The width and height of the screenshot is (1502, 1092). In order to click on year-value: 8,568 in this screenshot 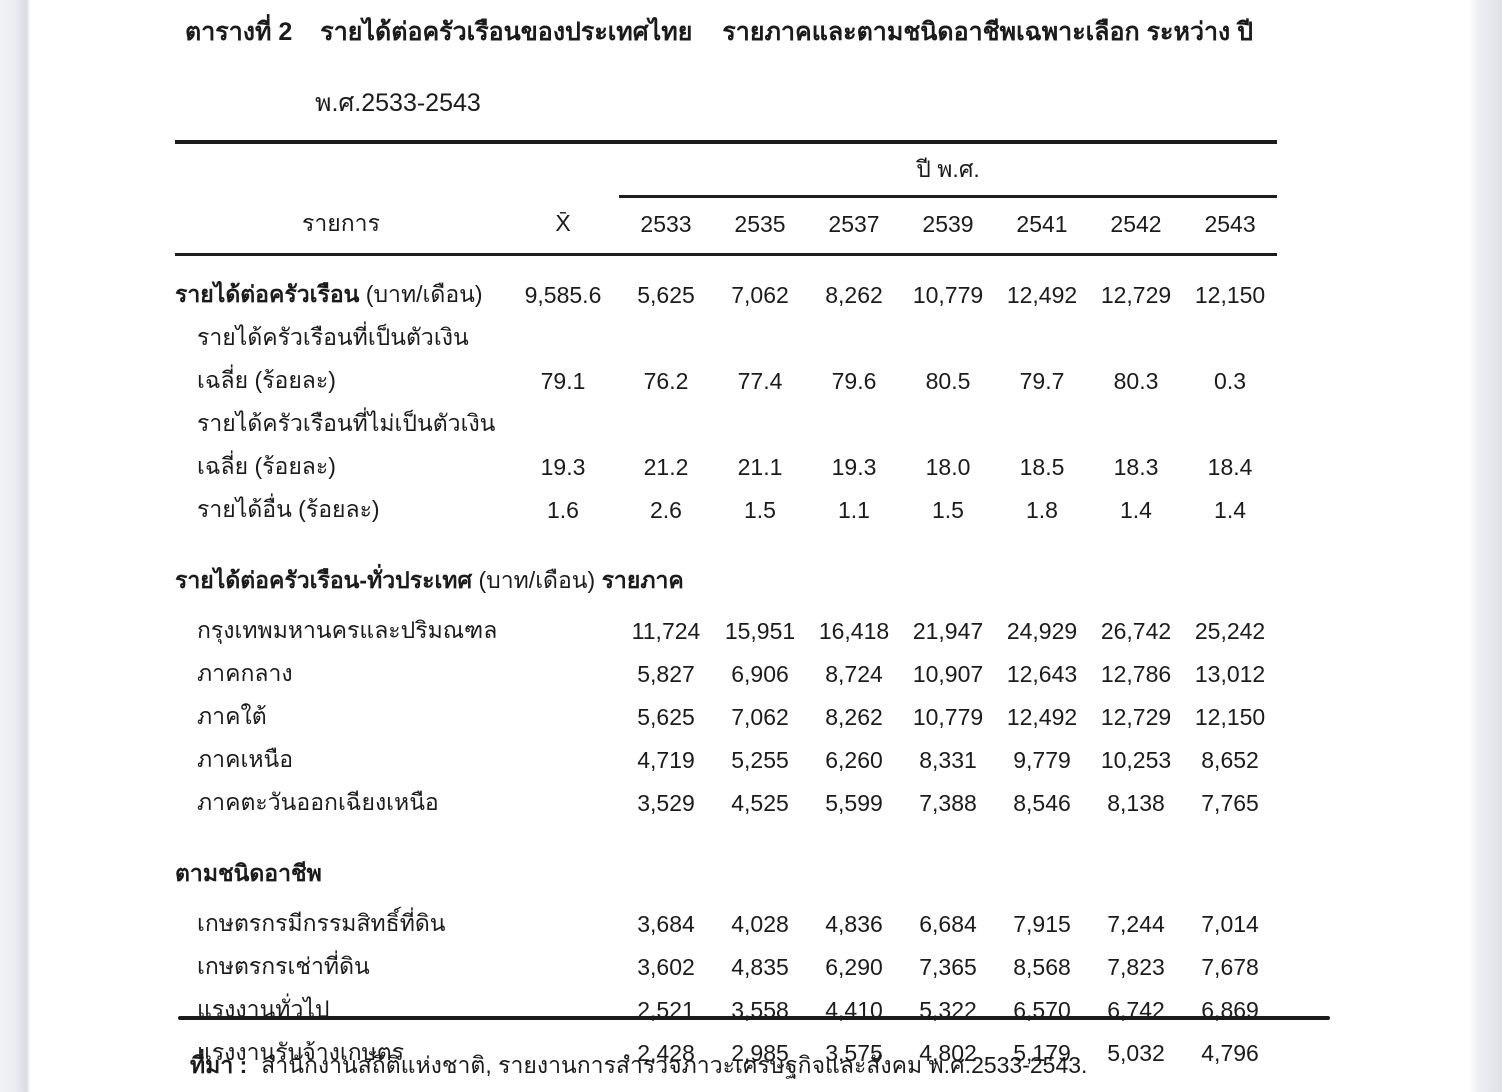, I will do `click(1042, 966)`.